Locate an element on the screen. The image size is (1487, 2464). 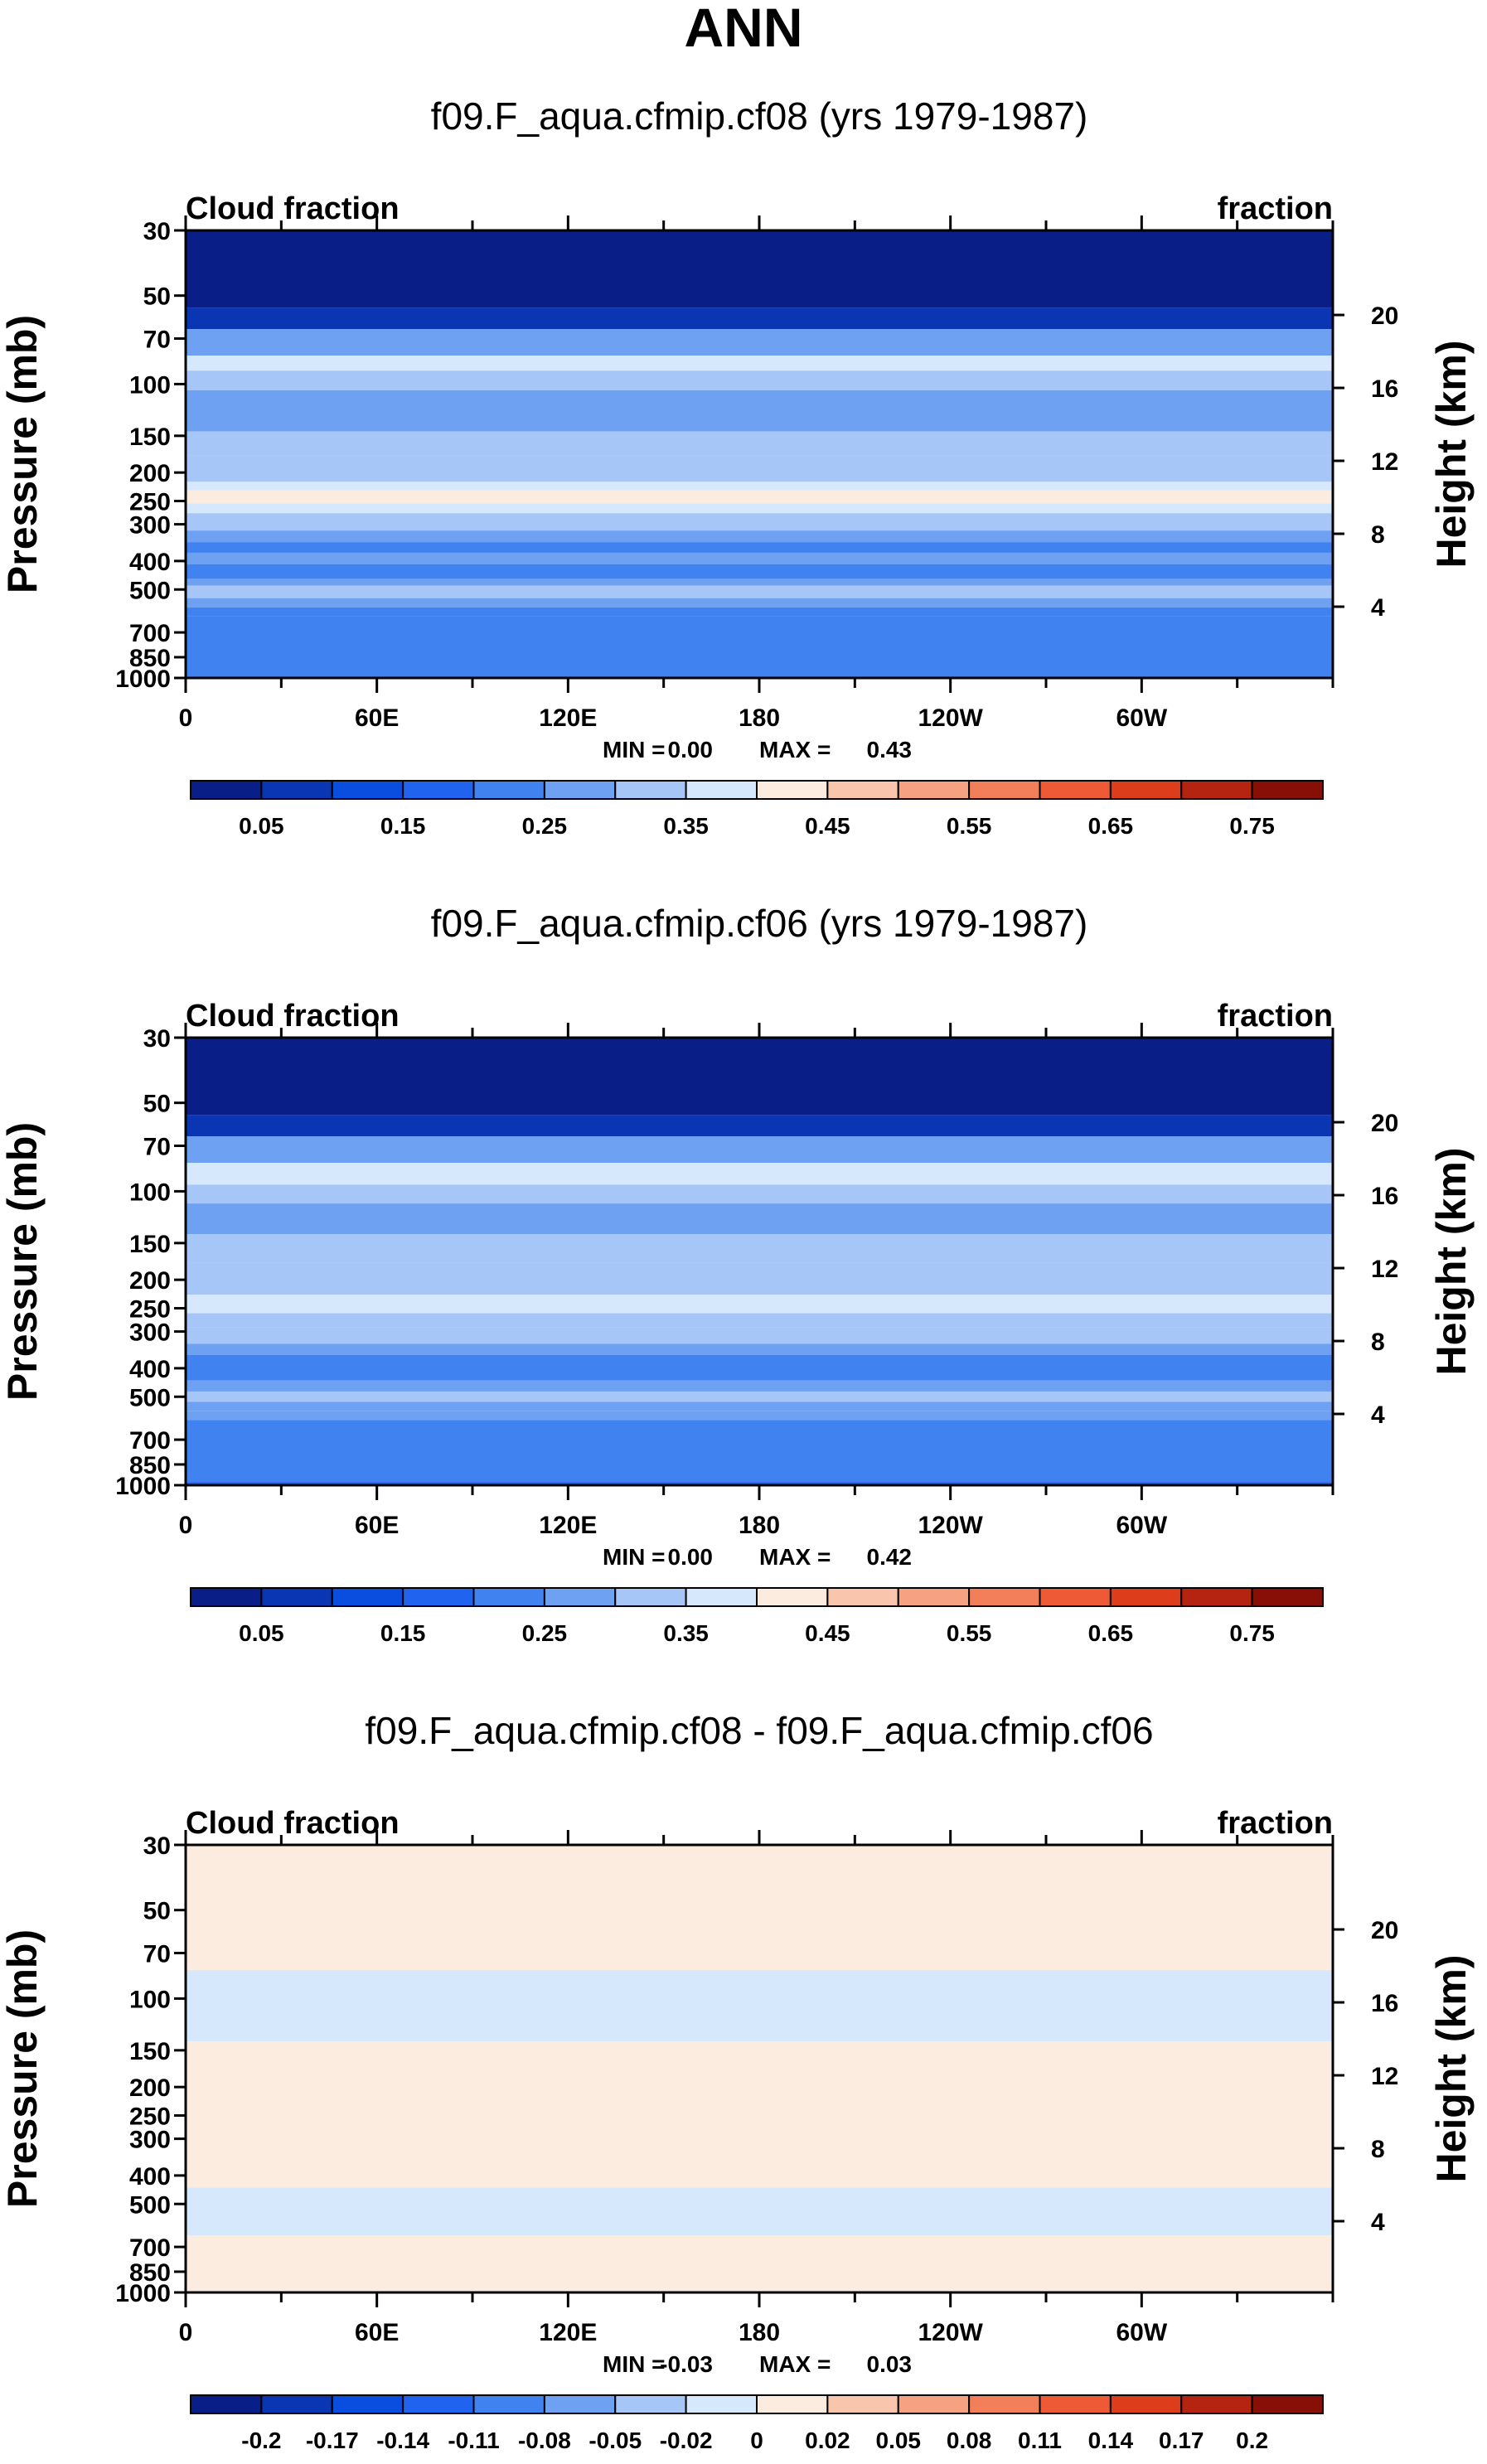
y-tick-label: 400 is located at coordinates (150, 2176).